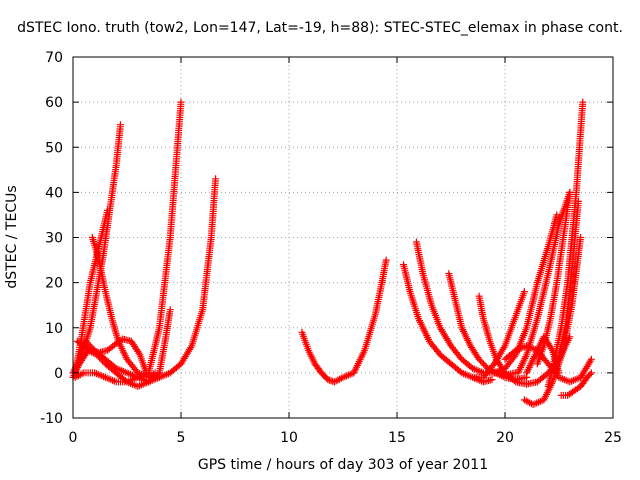 This screenshot has height=480, width=640. What do you see at coordinates (54, 103) in the screenshot?
I see `y-tick-label: 60` at bounding box center [54, 103].